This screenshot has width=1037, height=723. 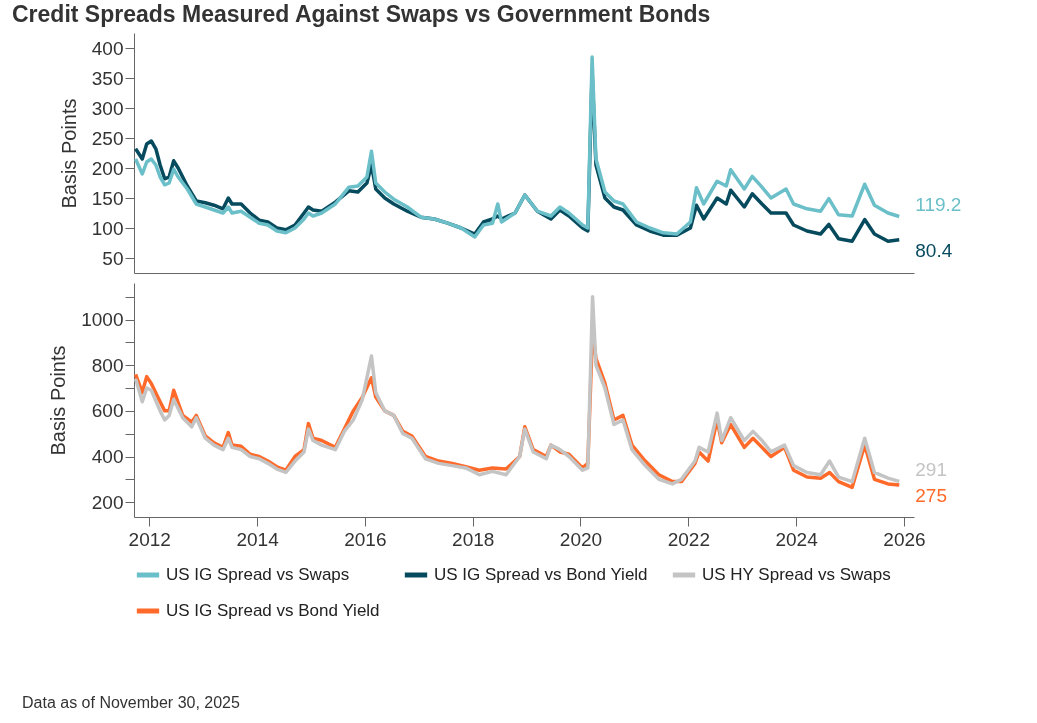 What do you see at coordinates (931, 470) in the screenshot?
I see `data-label: 291` at bounding box center [931, 470].